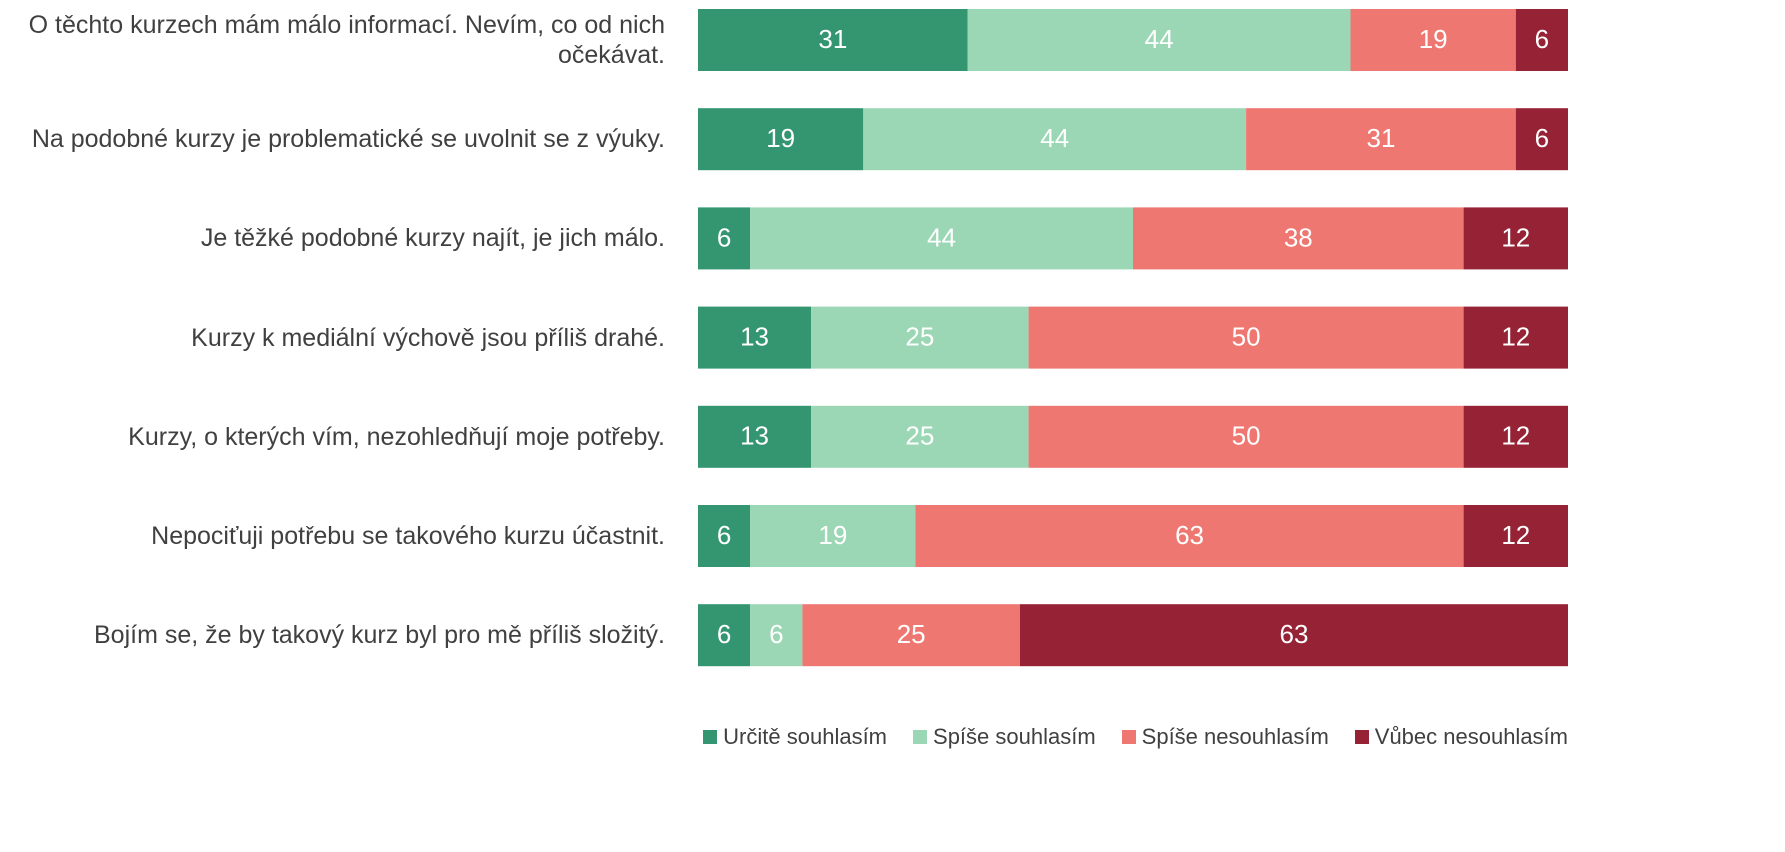 This screenshot has height=852, width=1785. I want to click on legend-label: Spíše souhlasím, so click(1014, 736).